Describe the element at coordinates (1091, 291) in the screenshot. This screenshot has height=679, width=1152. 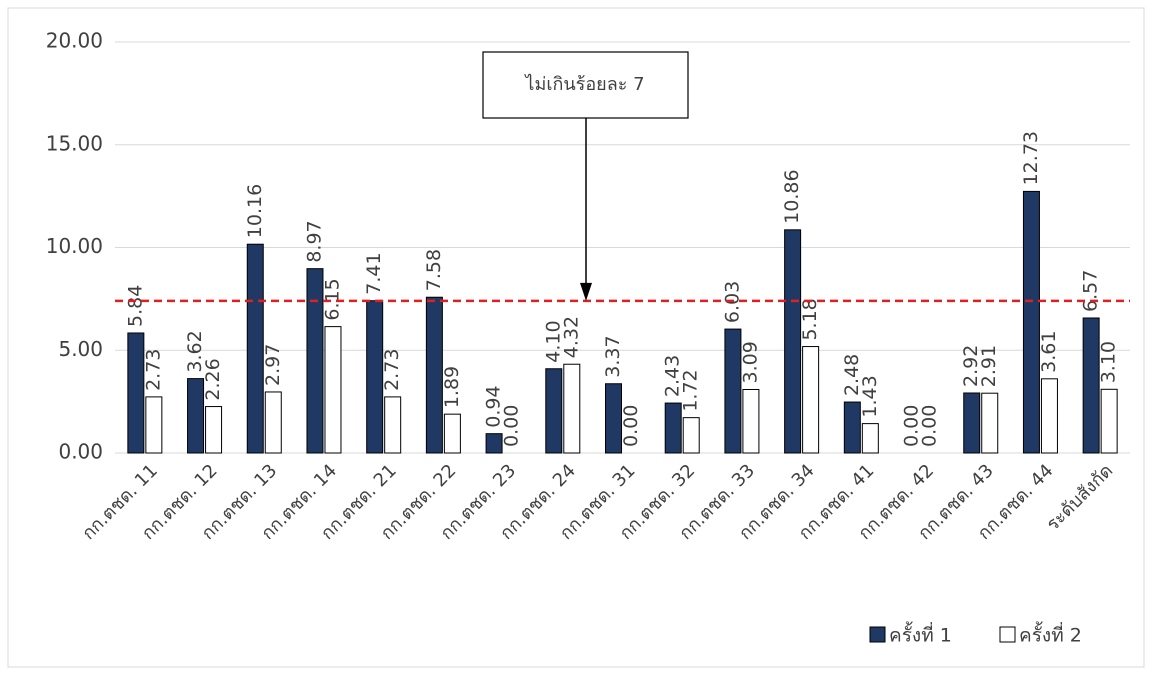
I see `data-label: 6.57` at that location.